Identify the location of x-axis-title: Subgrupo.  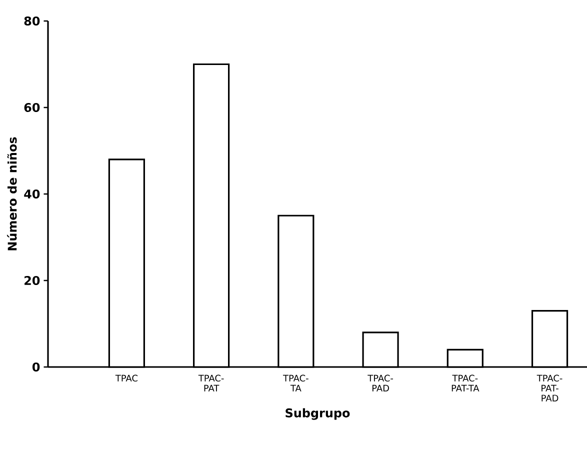
(318, 414).